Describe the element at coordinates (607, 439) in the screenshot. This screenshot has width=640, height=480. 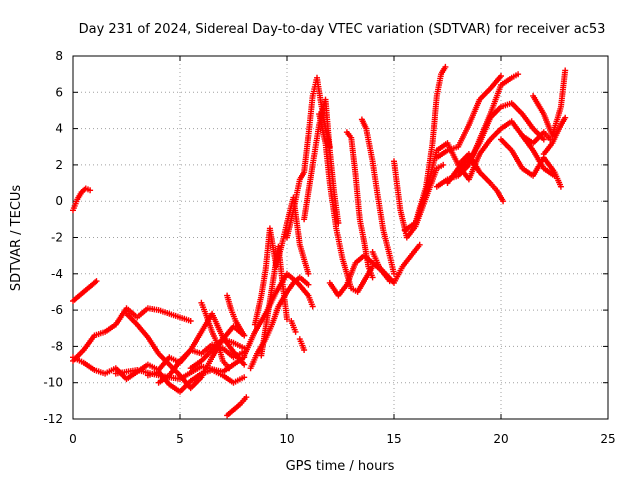
I see `x-tick-label: 25` at that location.